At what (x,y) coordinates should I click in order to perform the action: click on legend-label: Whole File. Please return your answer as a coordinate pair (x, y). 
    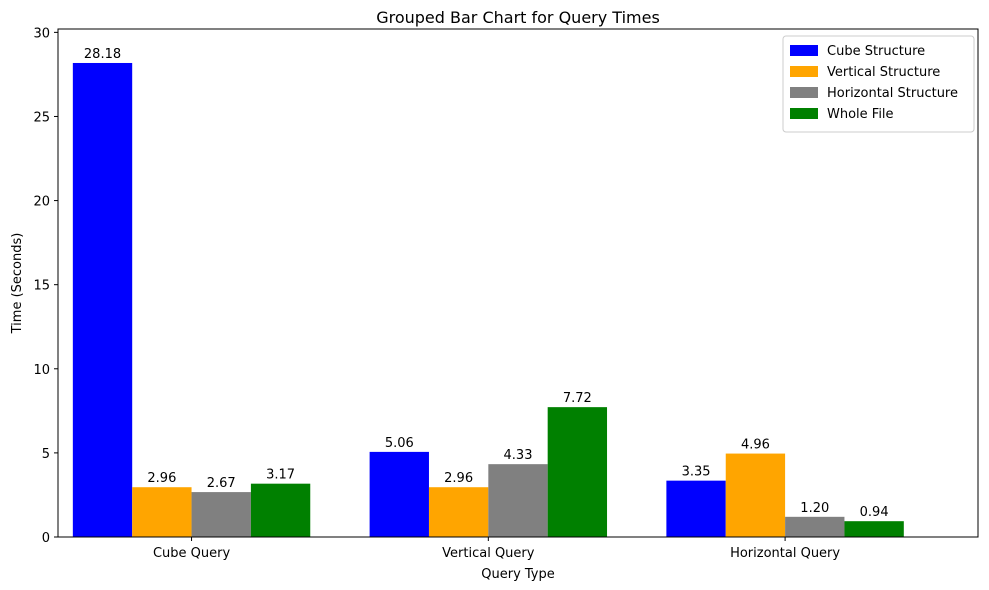
    Looking at the image, I should click on (860, 114).